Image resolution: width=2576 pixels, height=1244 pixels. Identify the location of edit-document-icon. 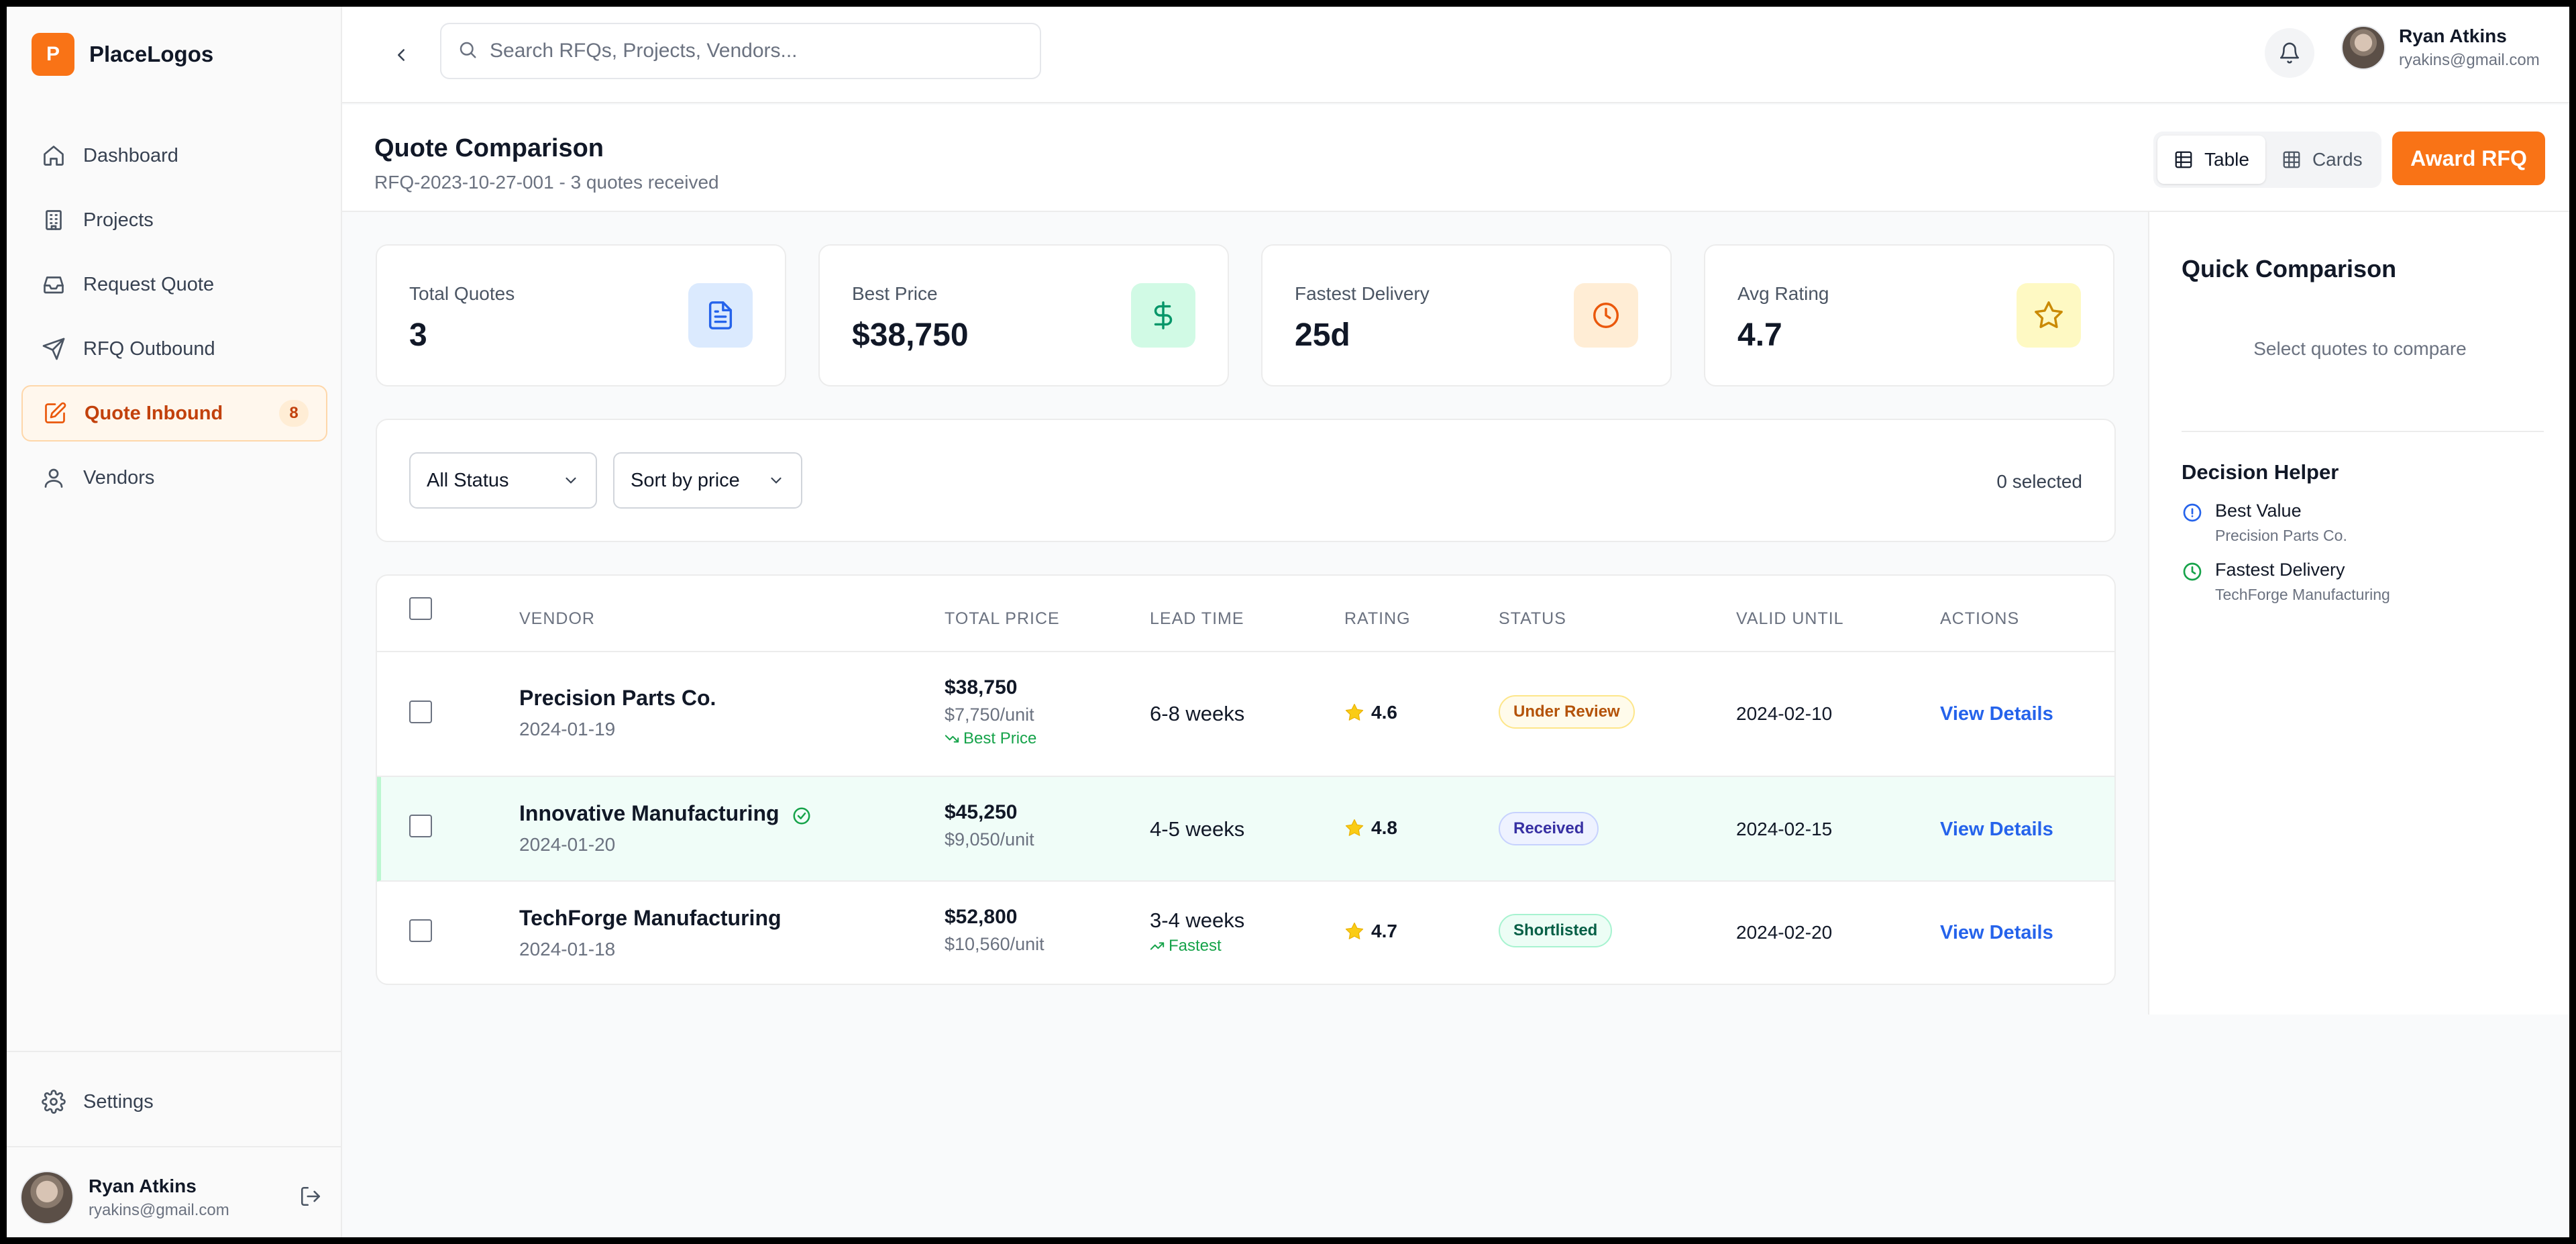
(55, 413).